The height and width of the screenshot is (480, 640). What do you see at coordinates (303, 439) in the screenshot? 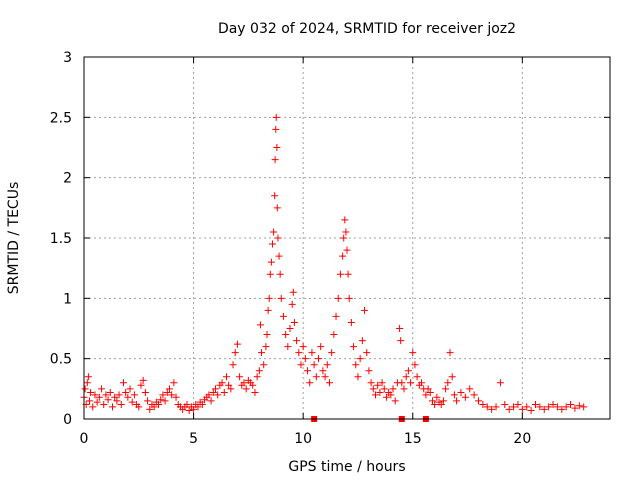
I see `x-tick-label: 10` at bounding box center [303, 439].